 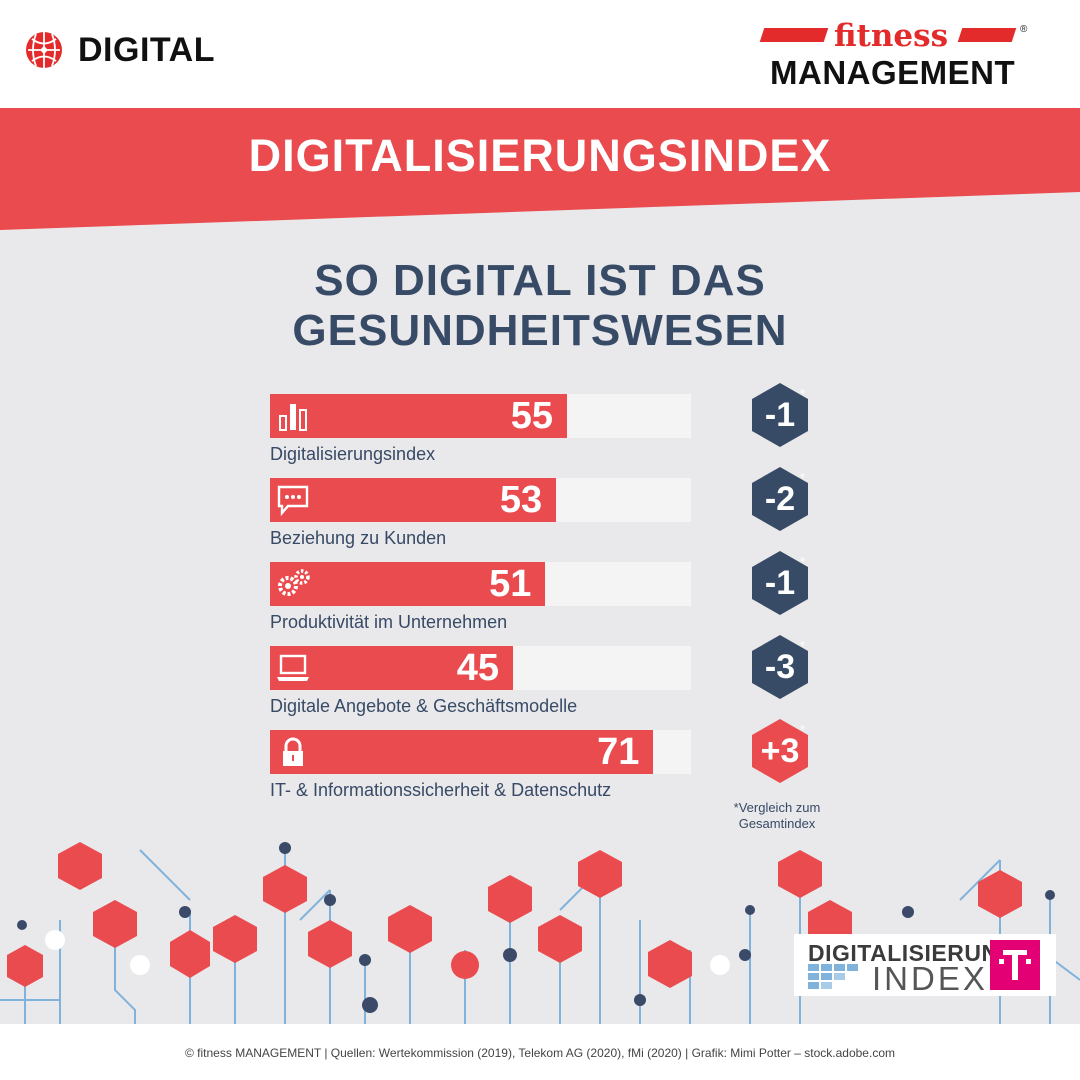 I want to click on comparison-note: *Vergleich zum Gesamtindex, so click(x=777, y=815).